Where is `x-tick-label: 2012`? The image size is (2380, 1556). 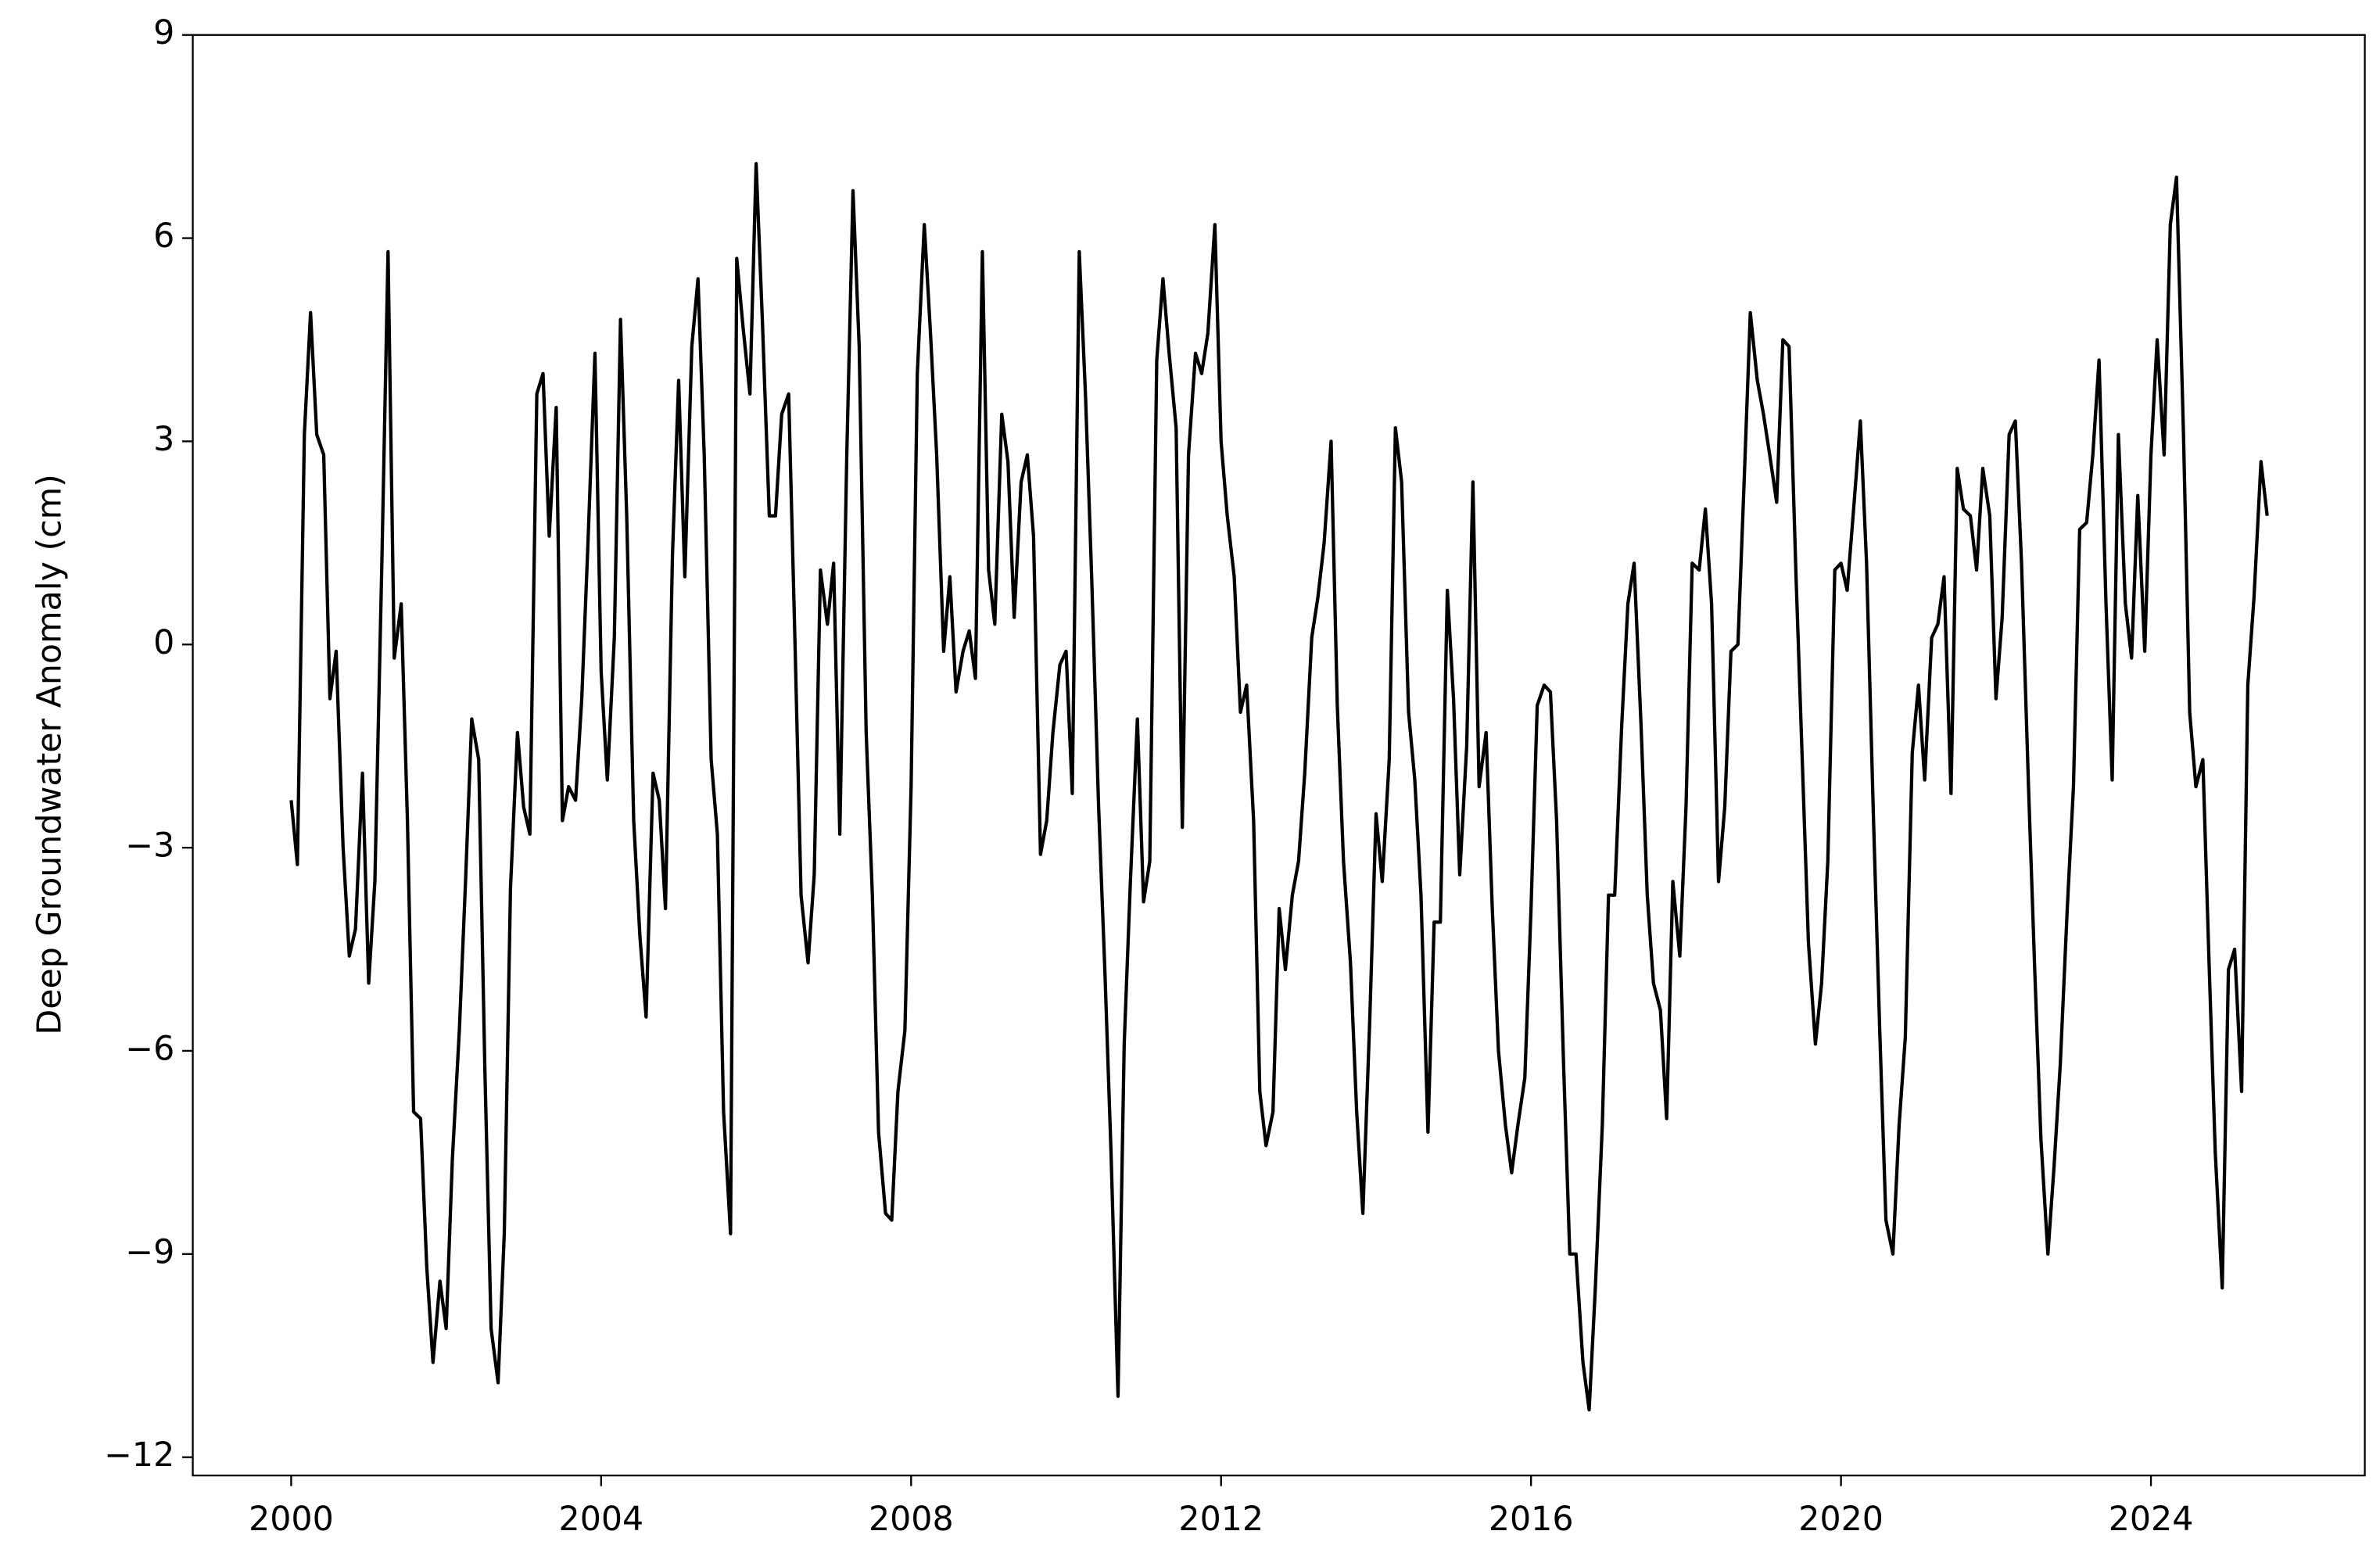 x-tick-label: 2012 is located at coordinates (1220, 1519).